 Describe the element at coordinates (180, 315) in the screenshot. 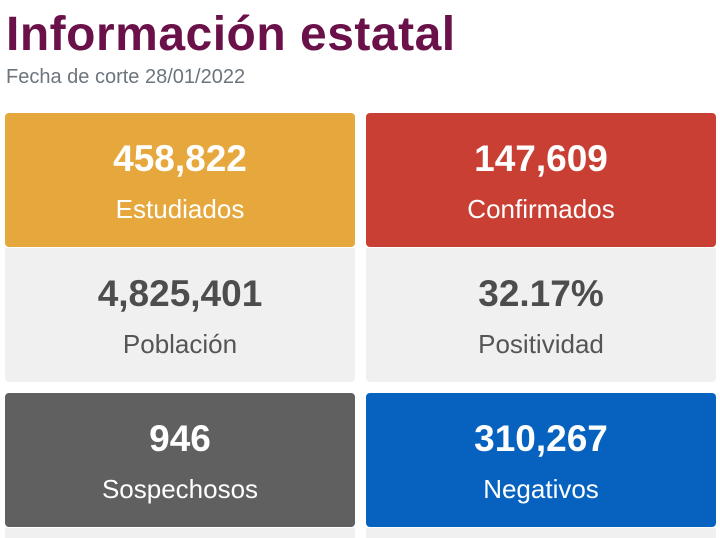

I see `card-poblacion: 4,825,401 Población` at that location.